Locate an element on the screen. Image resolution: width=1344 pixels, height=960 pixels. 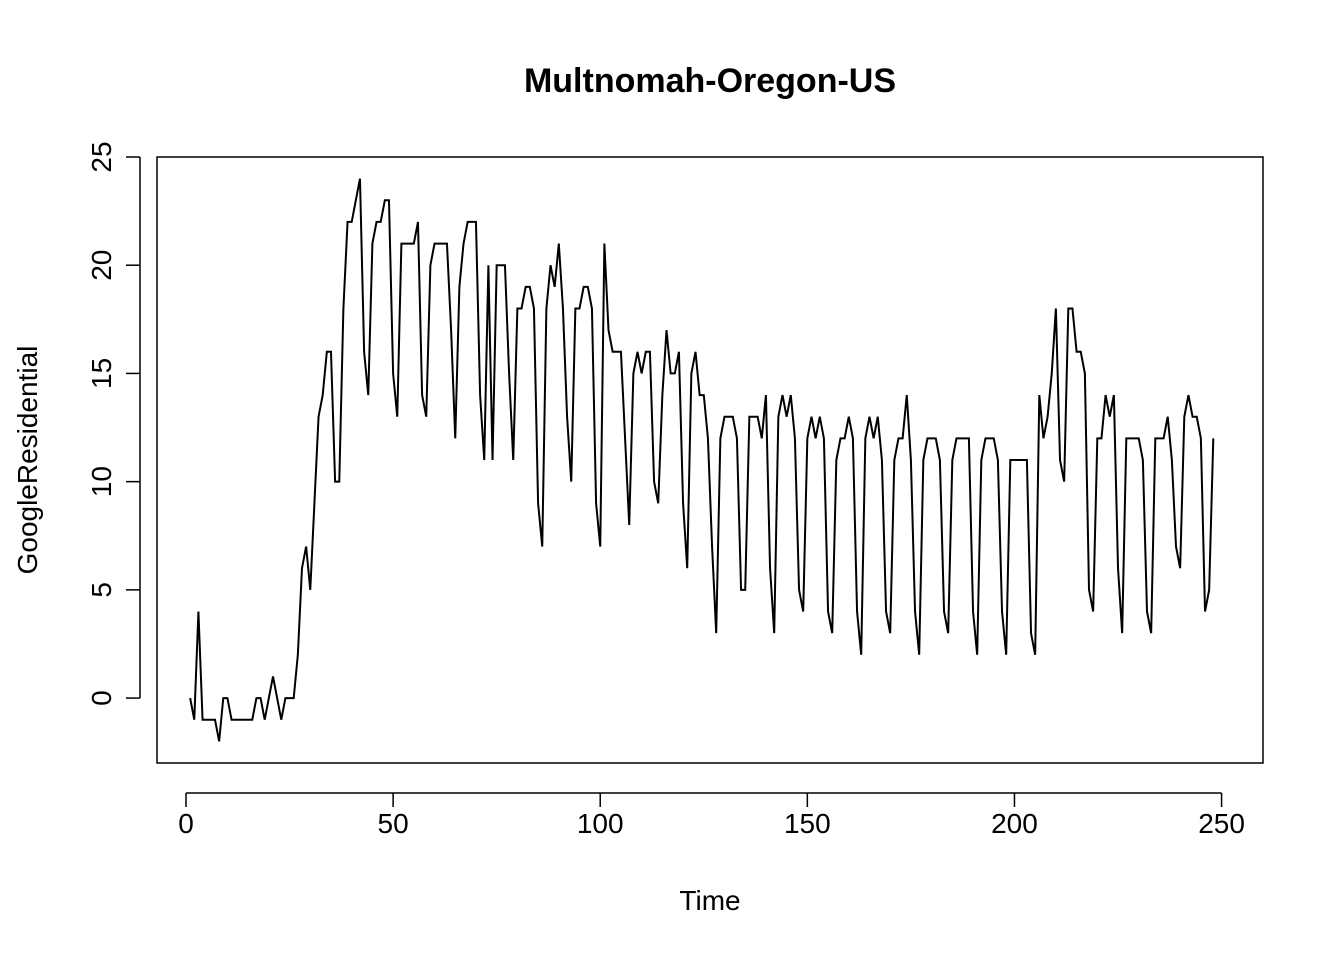
x-tick-label: 150 is located at coordinates (807, 823).